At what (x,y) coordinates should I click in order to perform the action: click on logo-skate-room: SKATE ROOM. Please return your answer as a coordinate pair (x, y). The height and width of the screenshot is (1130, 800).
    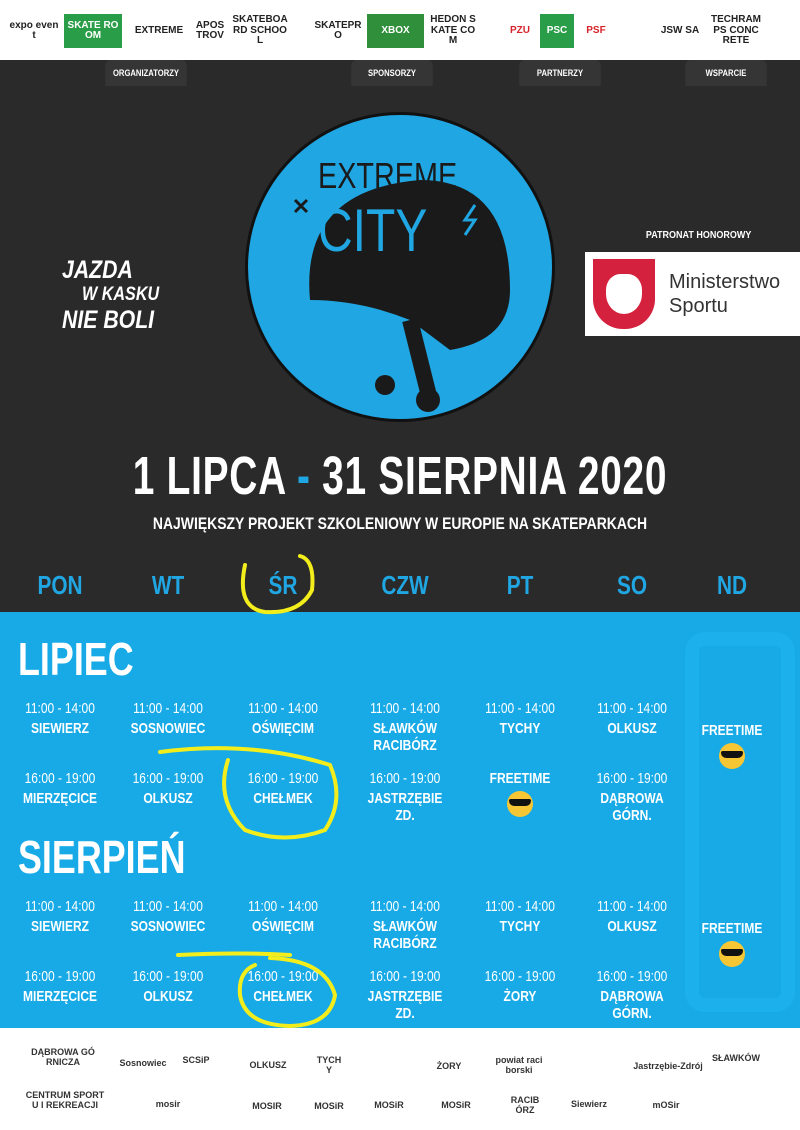
    Looking at the image, I should click on (93, 31).